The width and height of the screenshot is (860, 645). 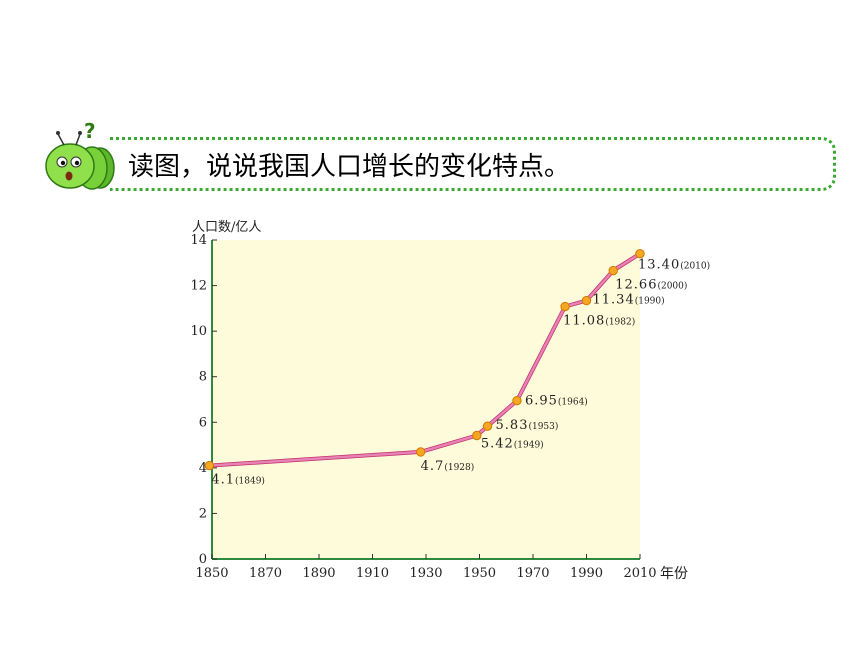 I want to click on data-label: 11.34(1990), so click(x=629, y=300).